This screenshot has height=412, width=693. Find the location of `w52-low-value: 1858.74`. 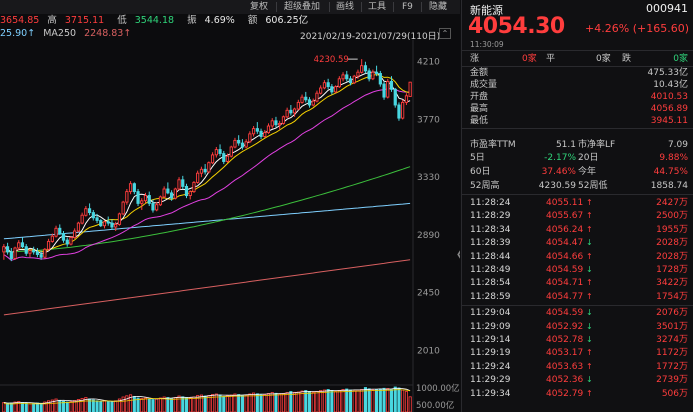

w52-low-value: 1858.74 is located at coordinates (669, 186).